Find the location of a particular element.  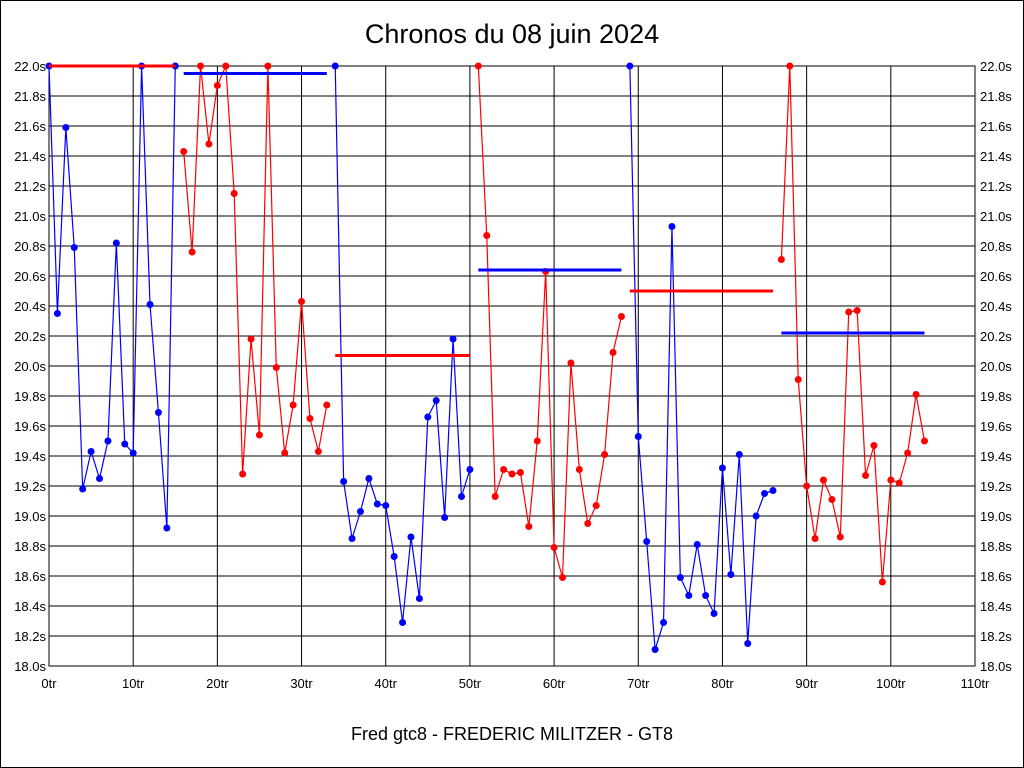

y-tick-label-left: 21.4s is located at coordinates (30, 156).